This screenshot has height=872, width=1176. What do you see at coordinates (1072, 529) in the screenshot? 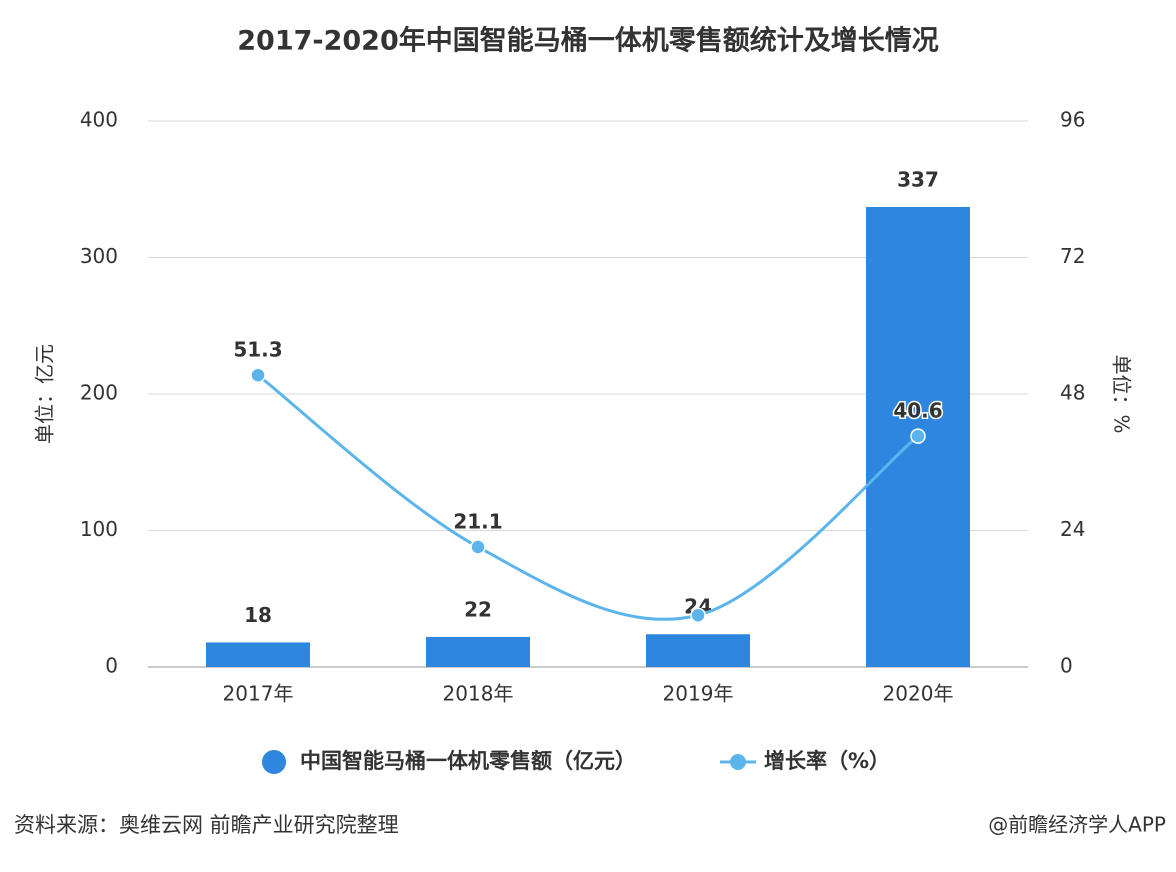
I see `y2-tick-label: 24` at bounding box center [1072, 529].